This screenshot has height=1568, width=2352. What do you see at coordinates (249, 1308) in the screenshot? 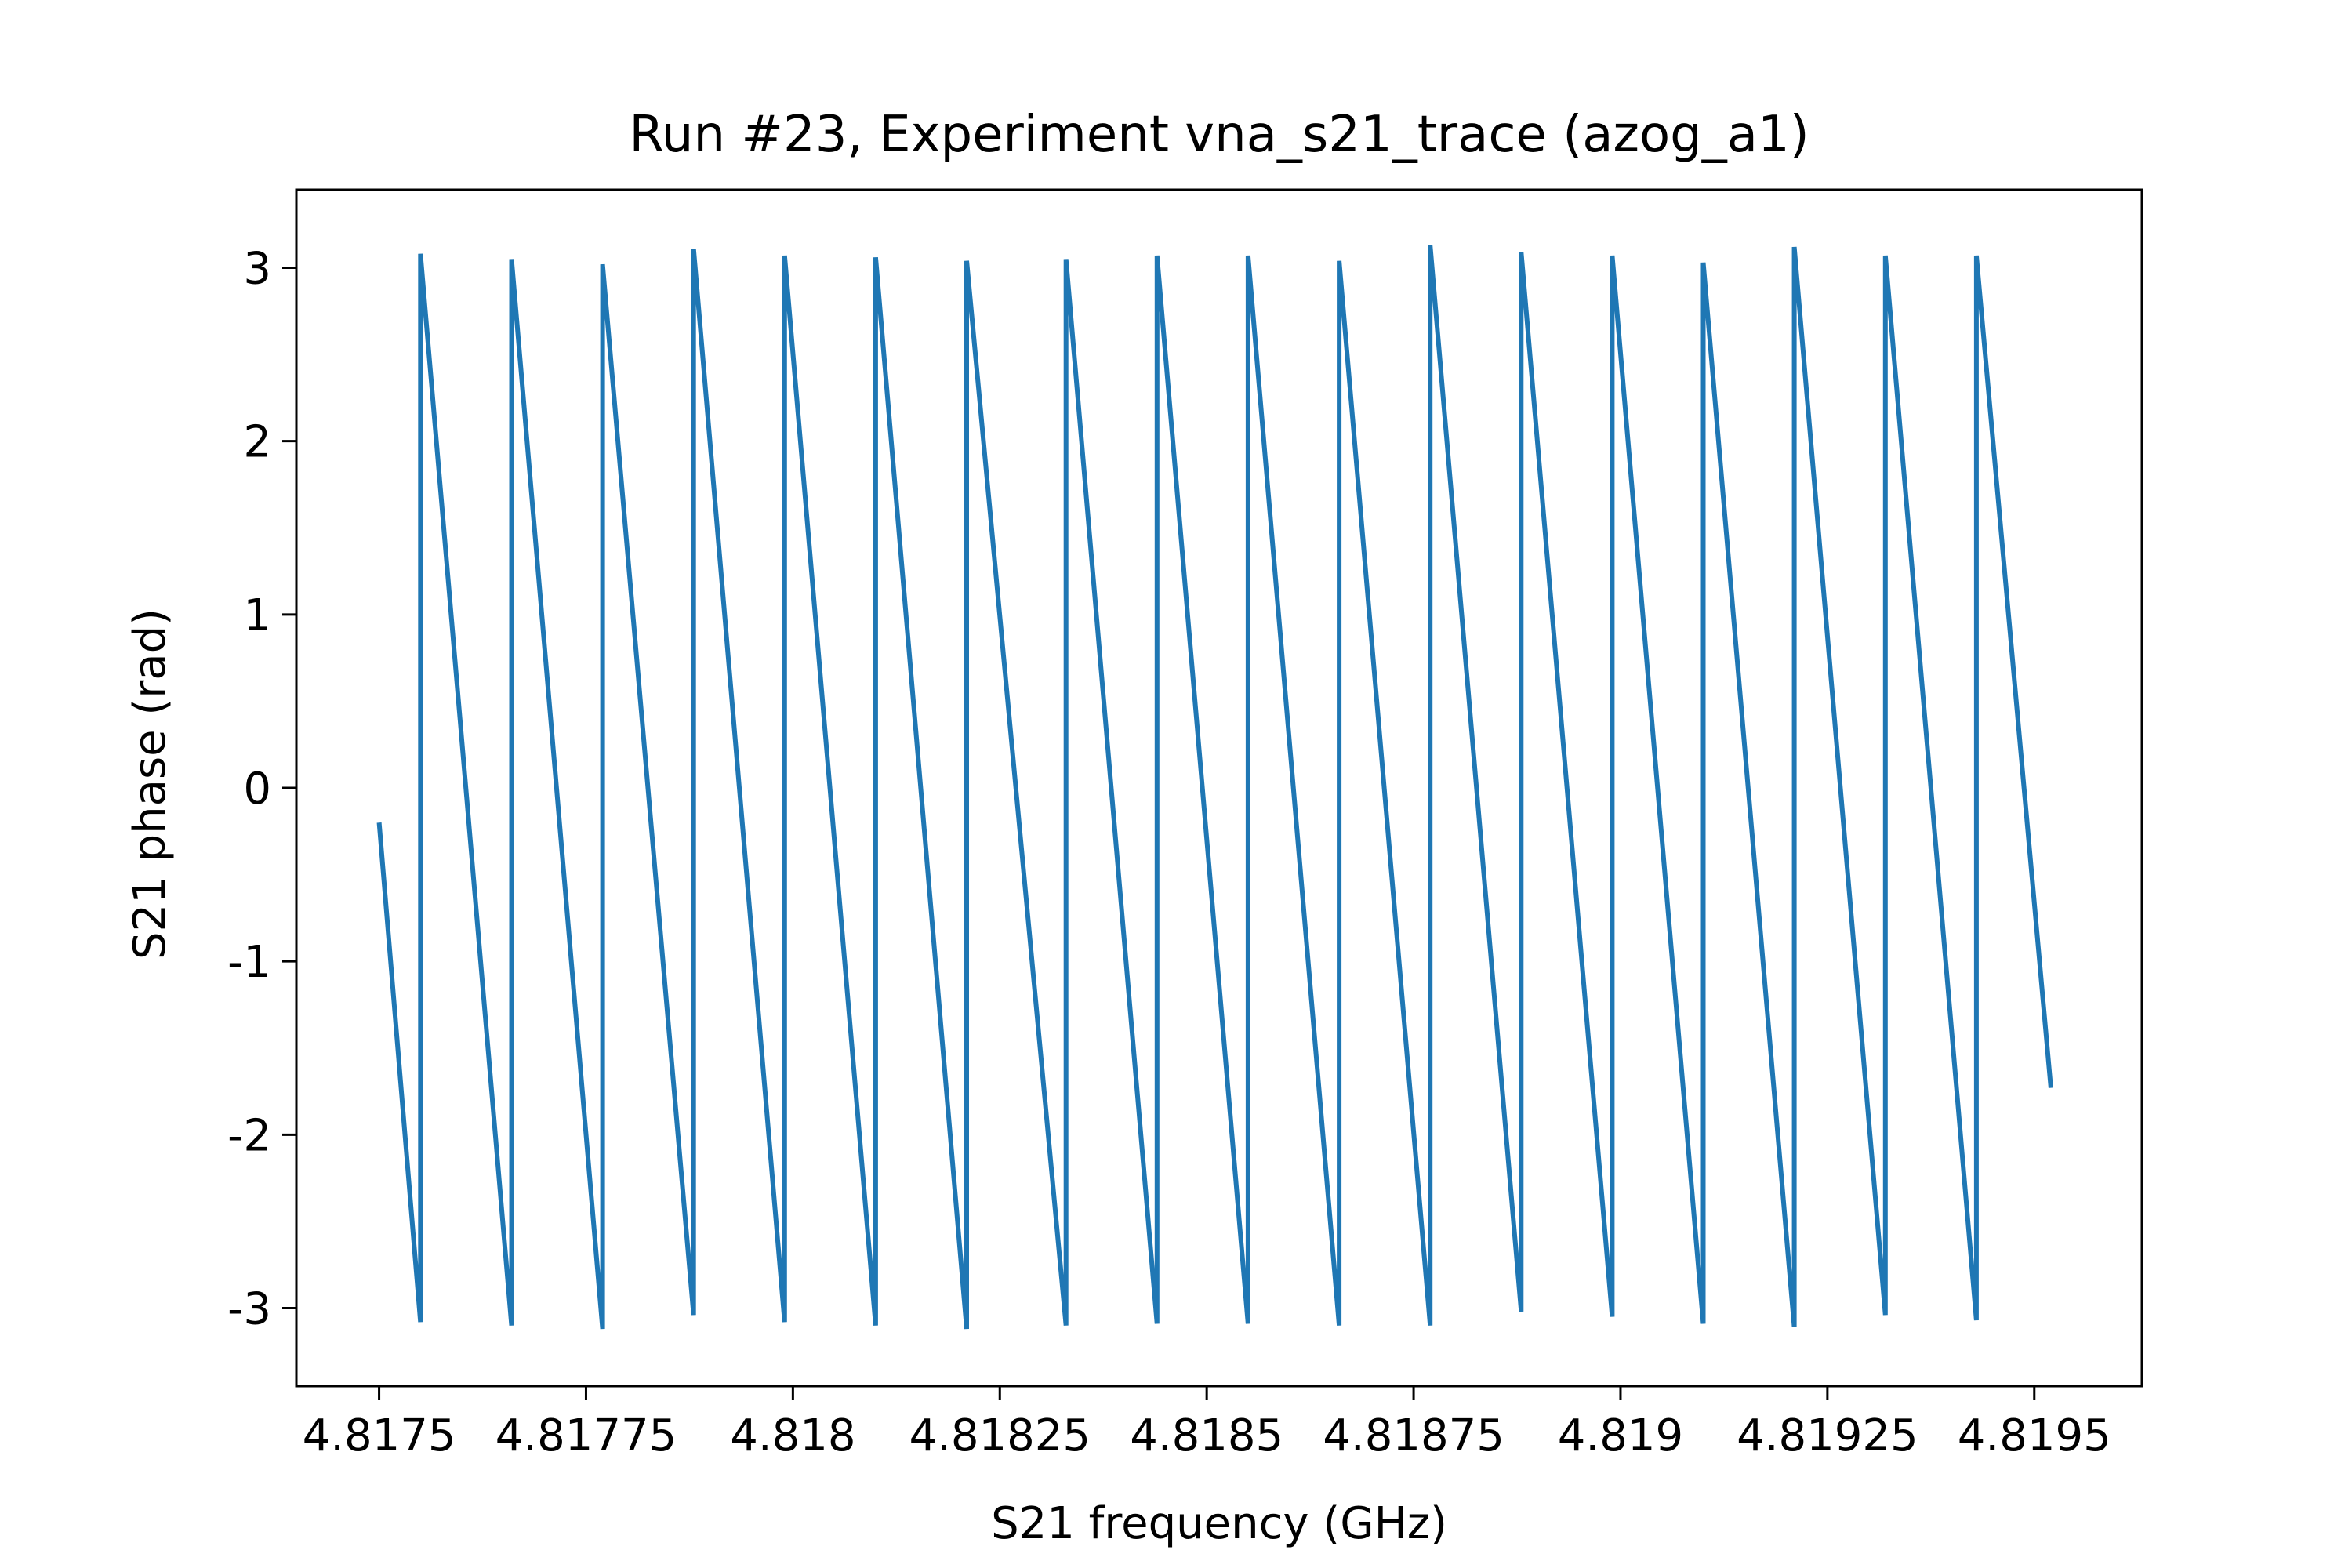
I see `y-tick-label: -3` at bounding box center [249, 1308].